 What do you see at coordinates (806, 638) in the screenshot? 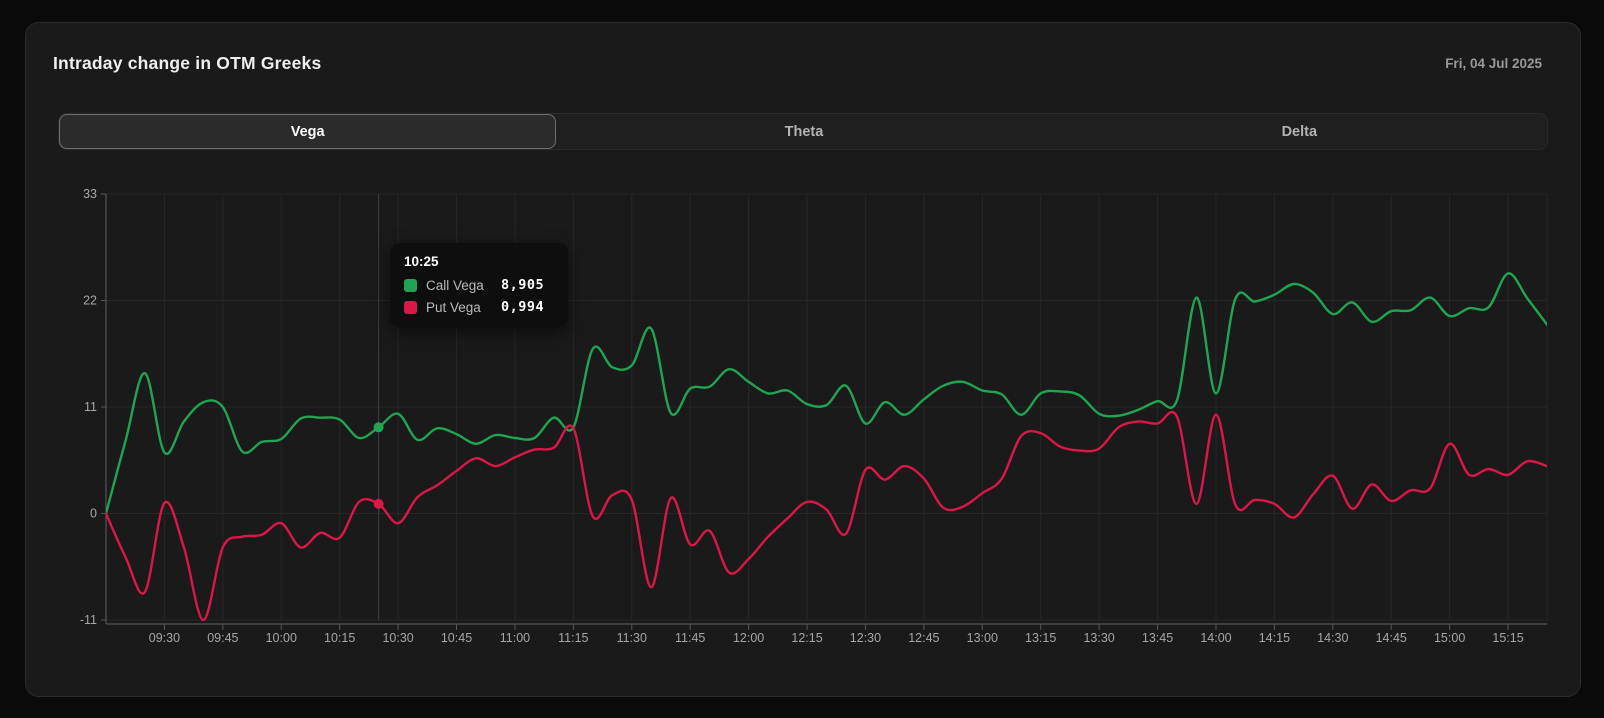
I see `x-tick-label: 12:15` at bounding box center [806, 638].